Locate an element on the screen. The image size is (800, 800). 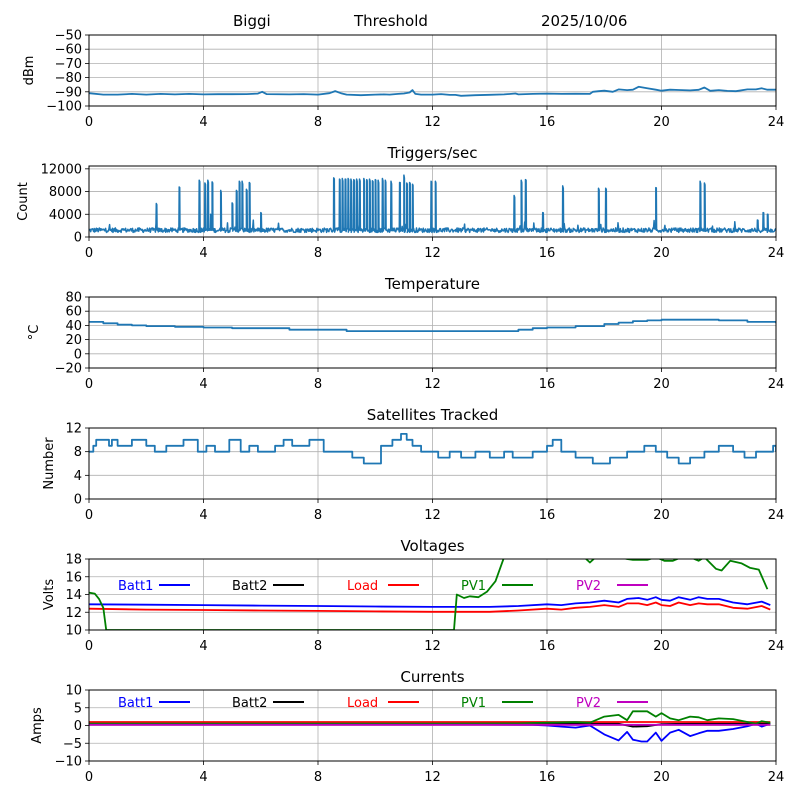
y-tick-label: 12000 is located at coordinates (61, 169).